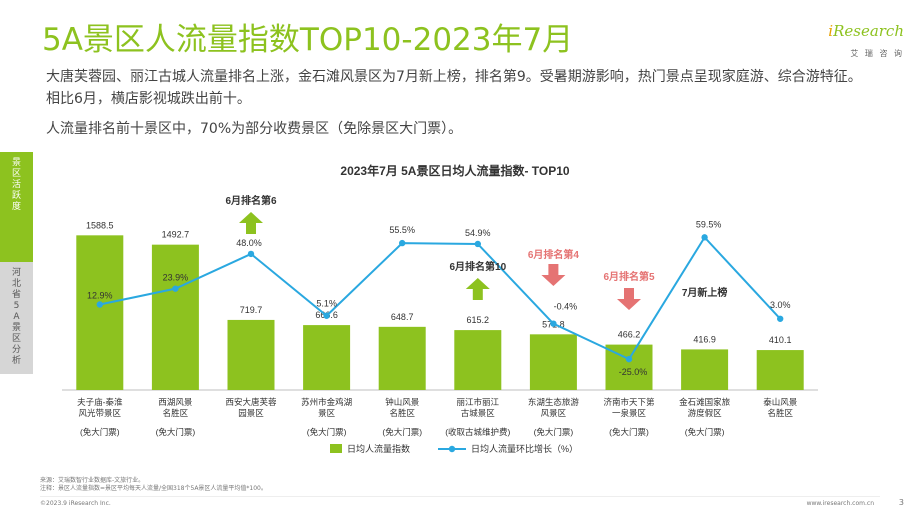  What do you see at coordinates (402, 230) in the screenshot?
I see `growth-label-4: 55.5%` at bounding box center [402, 230].